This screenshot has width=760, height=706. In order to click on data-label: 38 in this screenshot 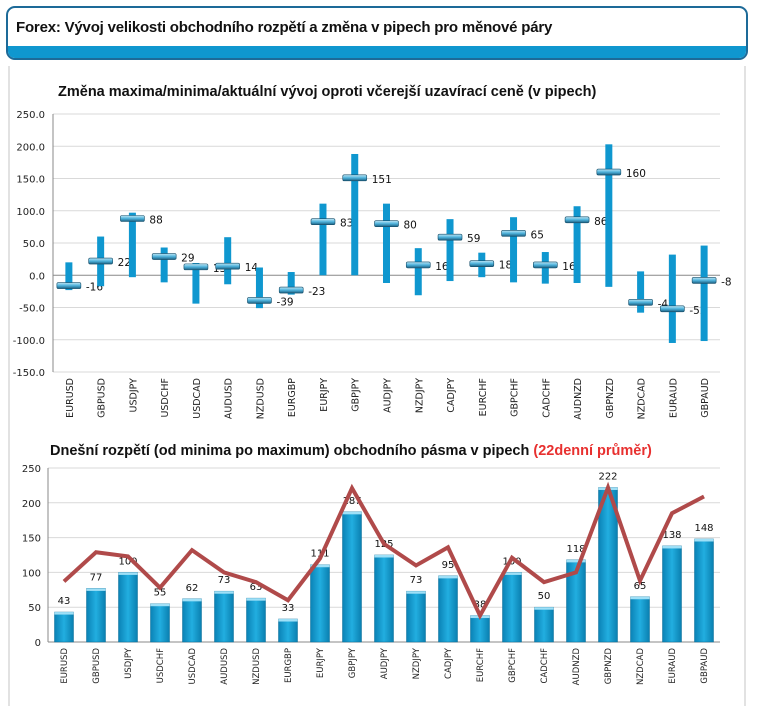, I will do `click(480, 605)`.